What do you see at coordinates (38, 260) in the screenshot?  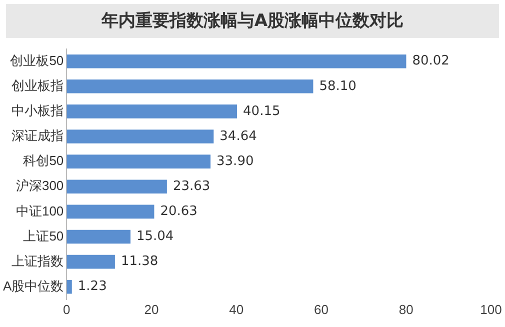 I see `y-tick-label: 上证指数` at bounding box center [38, 260].